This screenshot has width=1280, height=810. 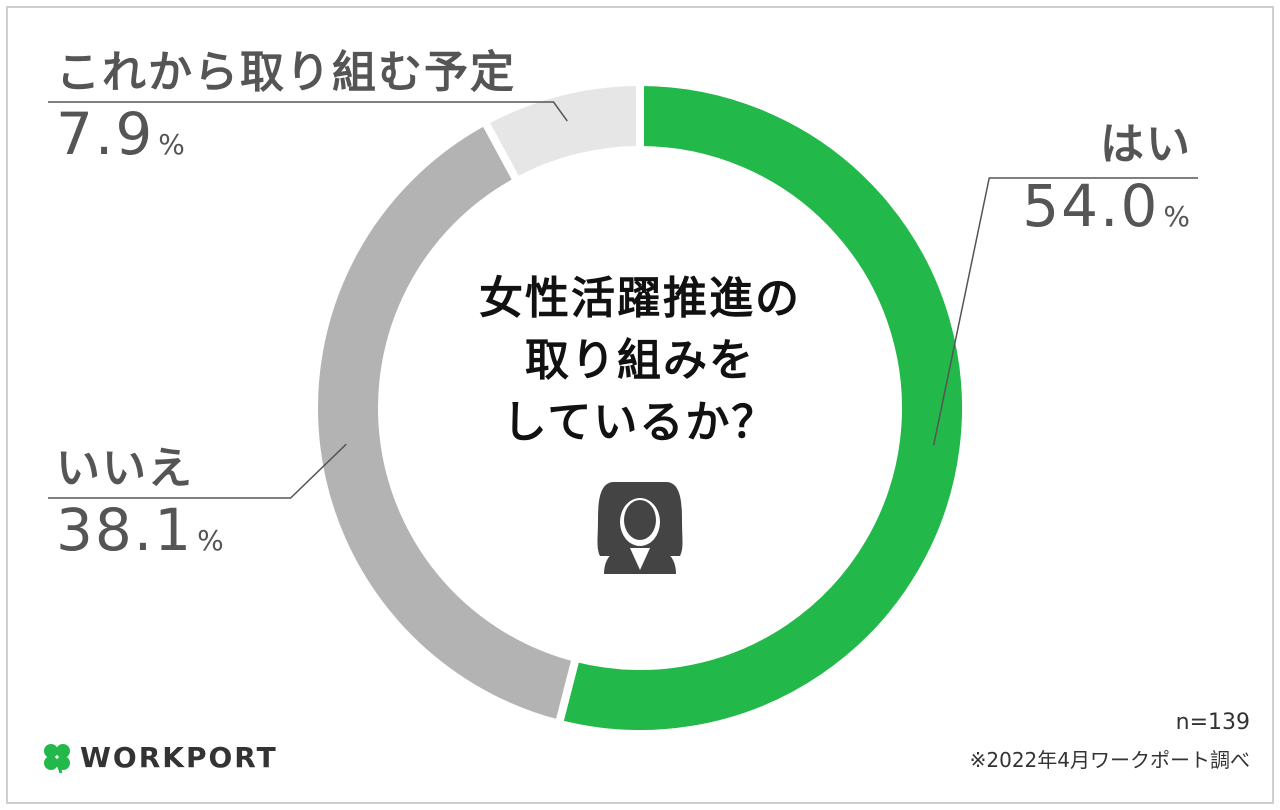 I want to click on workport-logo: WORKPORT, so click(x=159, y=757).